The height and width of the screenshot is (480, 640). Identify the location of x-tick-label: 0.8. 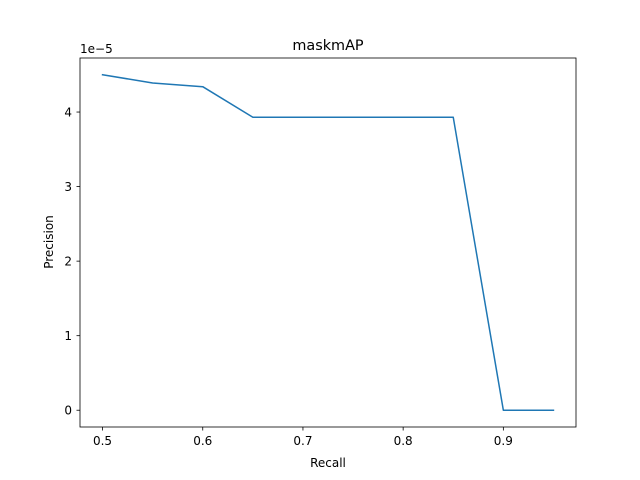
(403, 441).